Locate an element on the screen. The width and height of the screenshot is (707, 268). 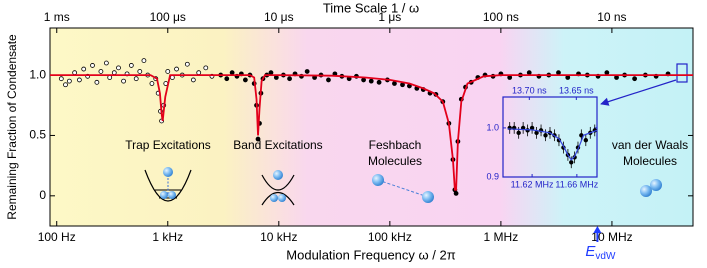
marker-arrowhead is located at coordinates (597, 229).